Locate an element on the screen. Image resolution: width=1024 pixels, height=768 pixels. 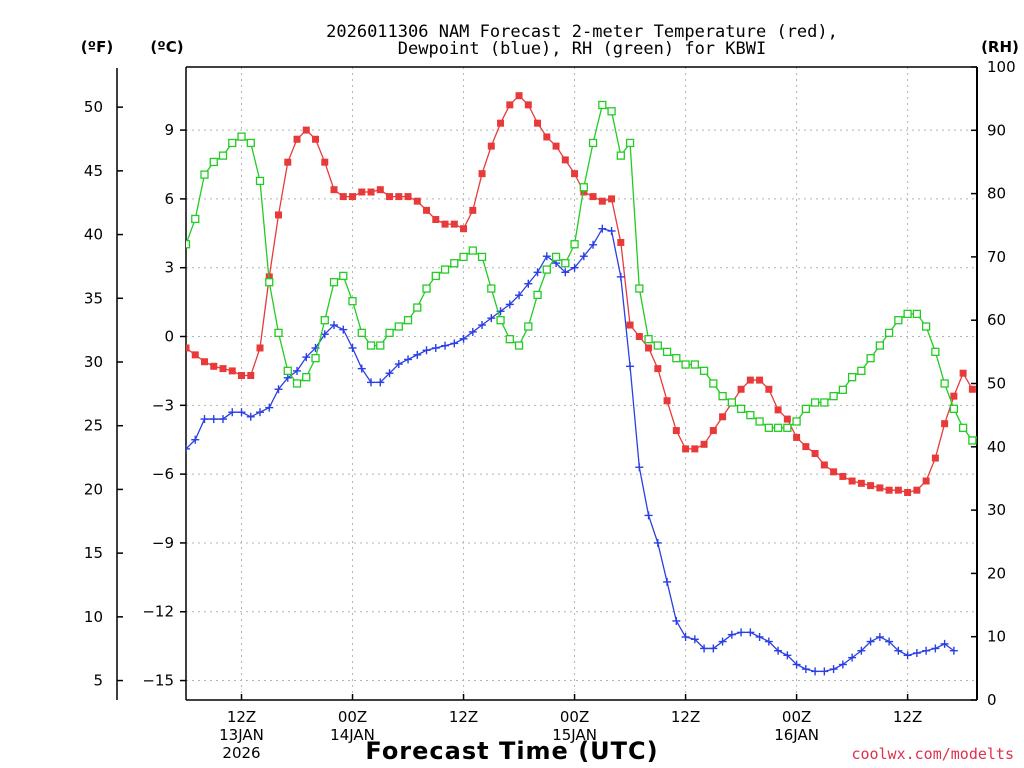
fahrenheit-tick-label: 40 is located at coordinates (93, 235).